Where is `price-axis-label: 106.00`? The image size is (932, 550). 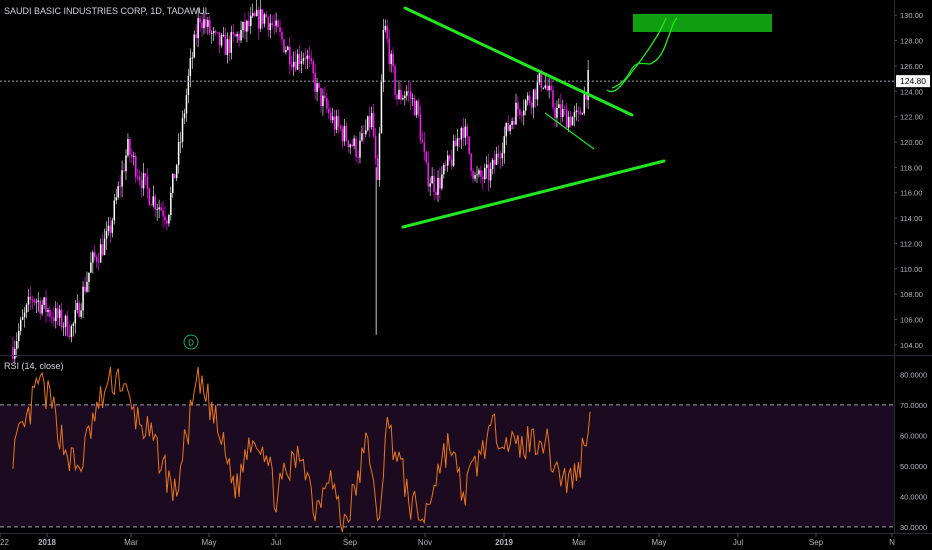
price-axis-label: 106.00 is located at coordinates (911, 320).